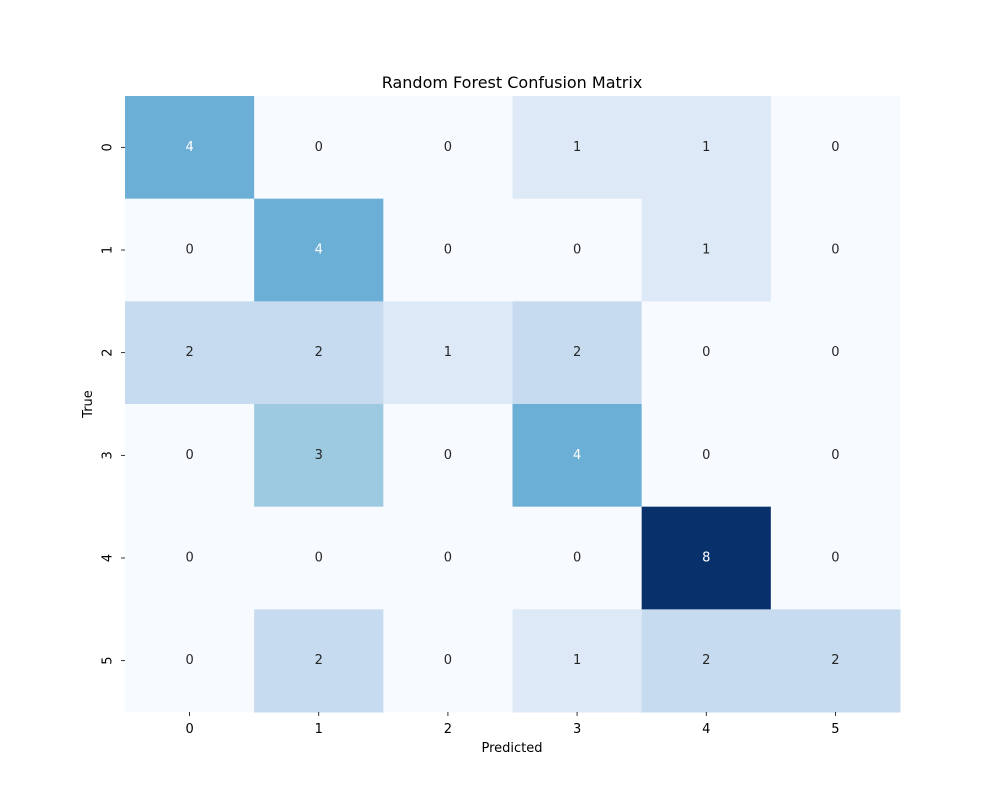  I want to click on y-tick-label-3: 3, so click(108, 455).